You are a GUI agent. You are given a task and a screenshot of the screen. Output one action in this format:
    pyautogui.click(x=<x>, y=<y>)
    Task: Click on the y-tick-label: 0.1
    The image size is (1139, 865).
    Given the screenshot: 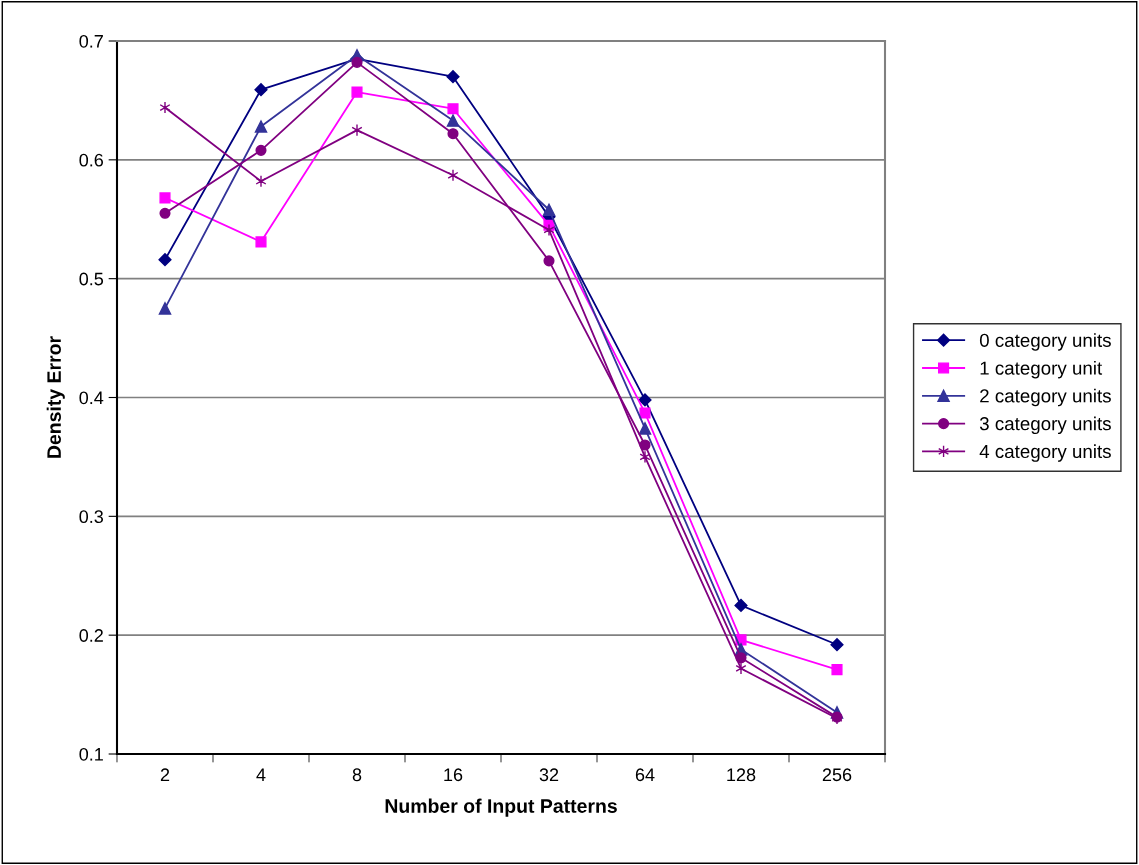 What is the action you would take?
    pyautogui.click(x=91, y=754)
    